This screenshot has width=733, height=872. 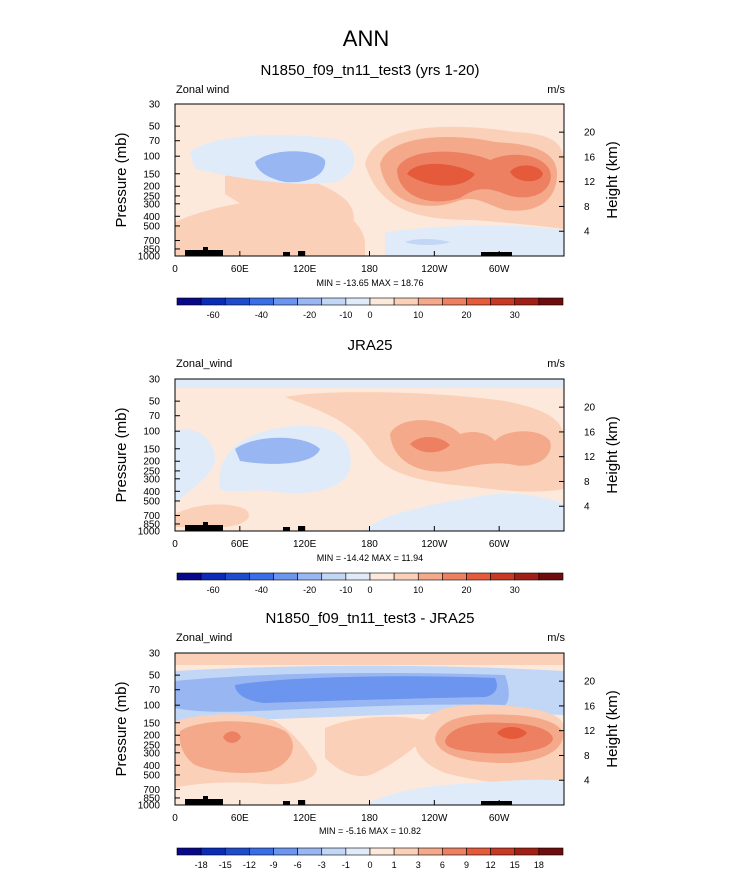 What do you see at coordinates (151, 753) in the screenshot?
I see `y-tick-label: 300` at bounding box center [151, 753].